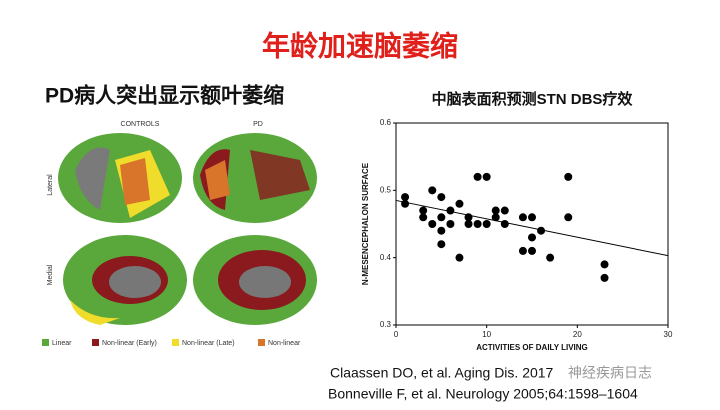  What do you see at coordinates (129, 343) in the screenshot?
I see `legend-label: Non-linear (Early)` at bounding box center [129, 343].